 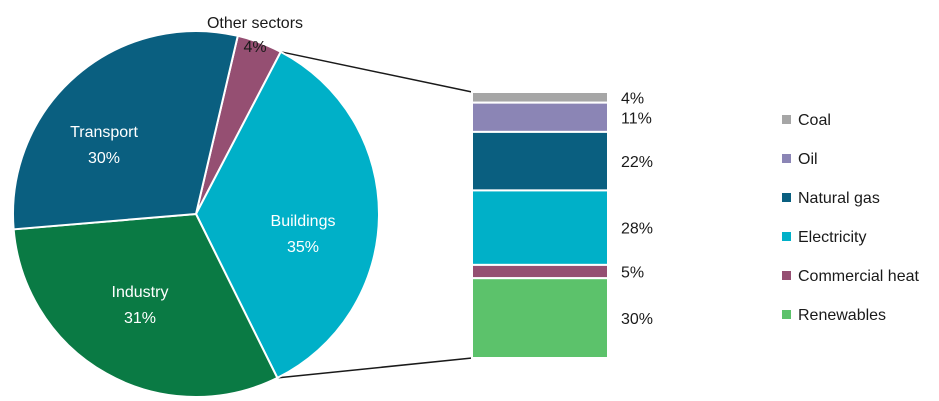 What do you see at coordinates (786, 197) in the screenshot?
I see `legend-swatch-natural-gas` at bounding box center [786, 197].